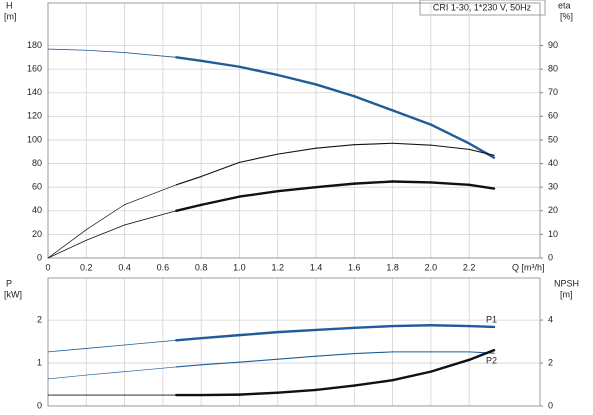 Image resolution: width=593 pixels, height=415 pixels. Describe the element at coordinates (47, 267) in the screenshot. I see `x-tick-label: 0` at that location.